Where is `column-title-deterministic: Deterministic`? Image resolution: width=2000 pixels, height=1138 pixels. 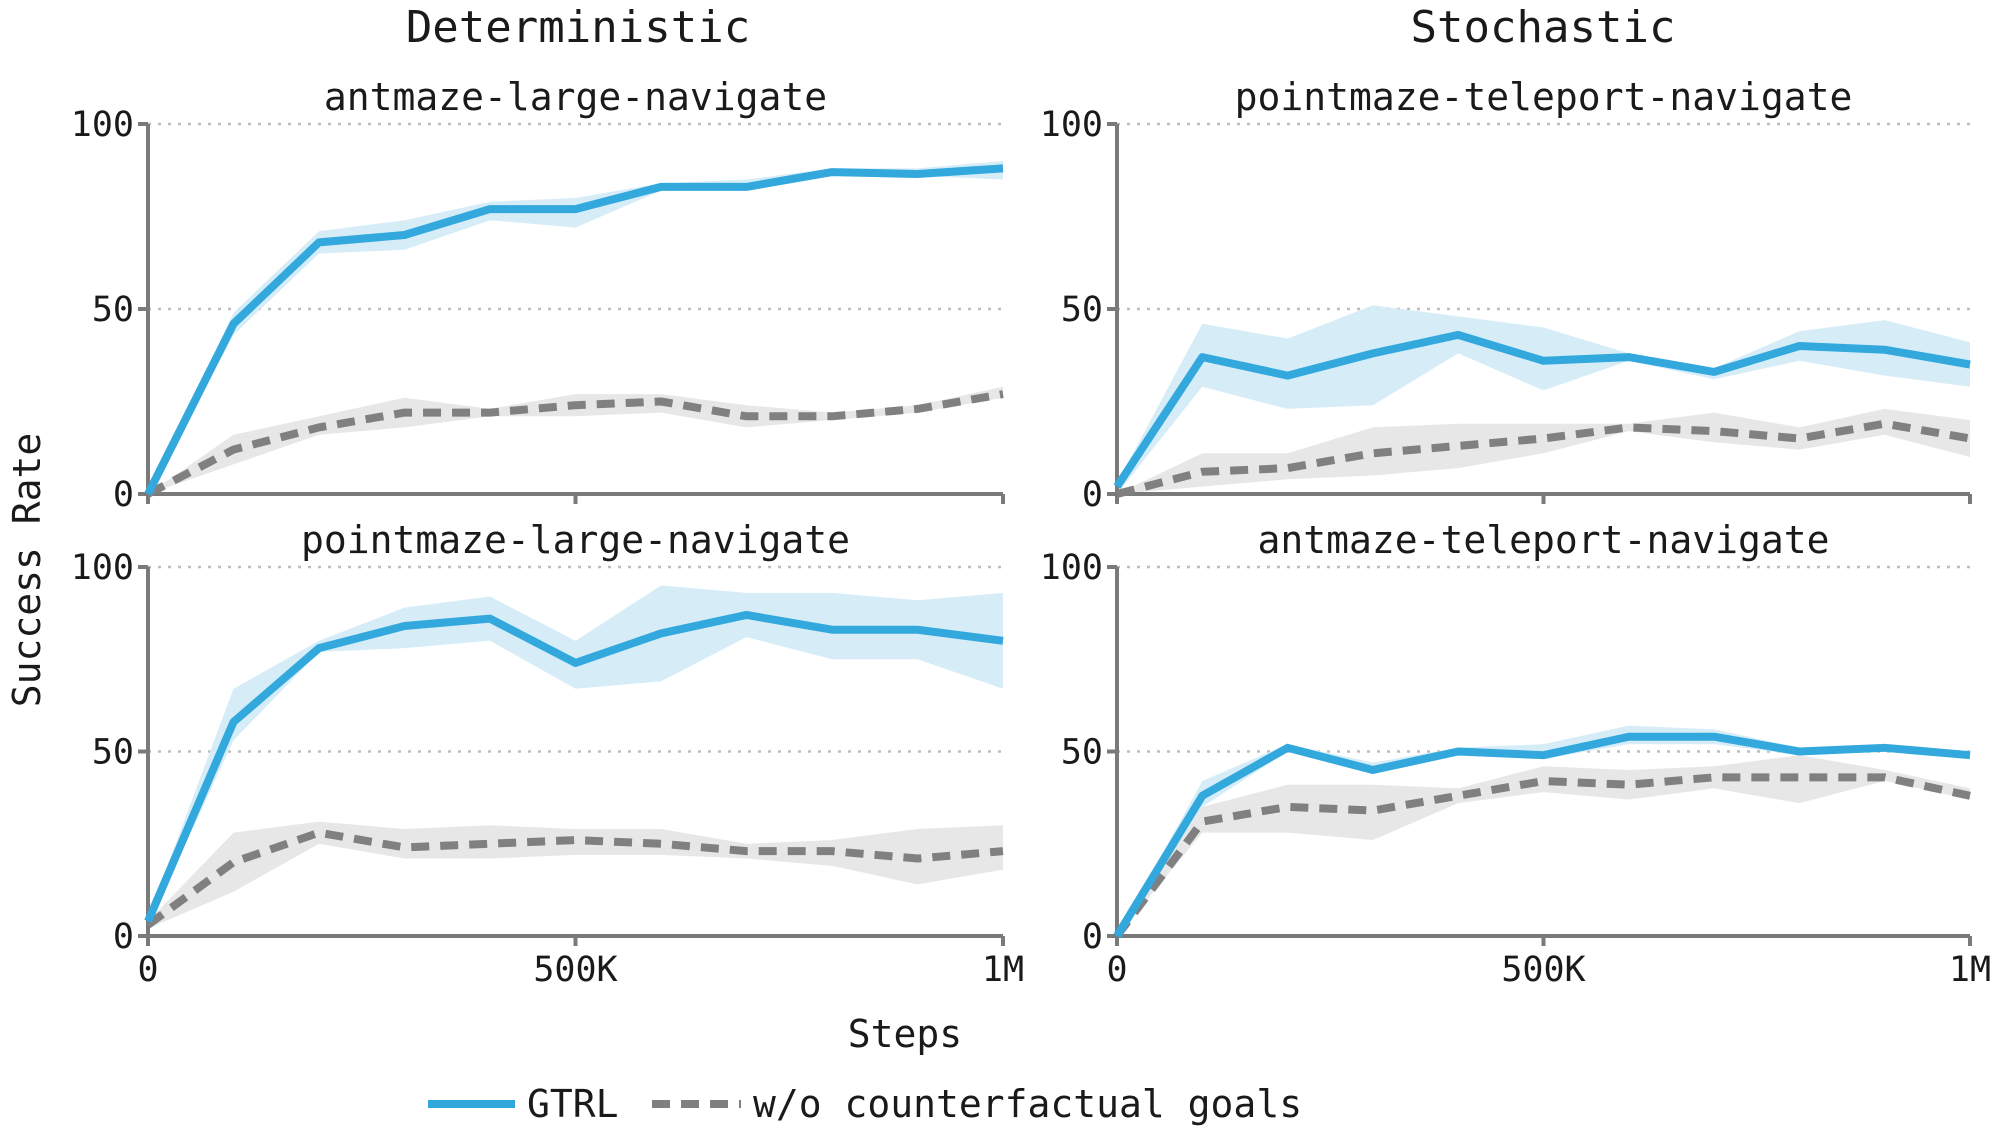
column-title-deterministic: Deterministic is located at coordinates (578, 27).